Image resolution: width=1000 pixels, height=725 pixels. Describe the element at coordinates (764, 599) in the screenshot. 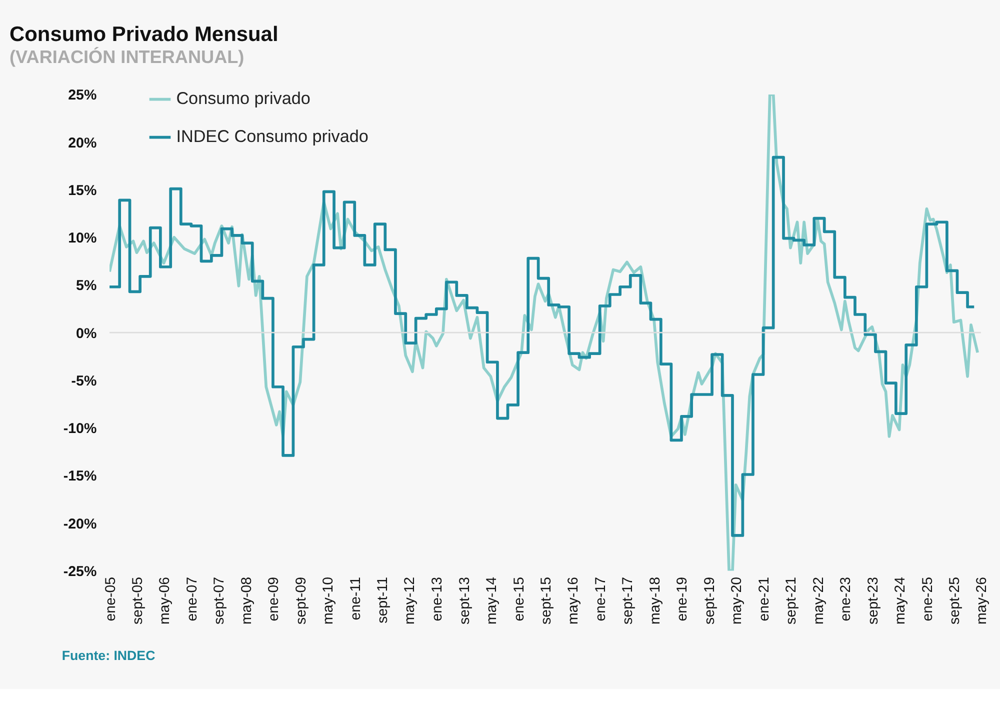

I see `x-tick-label: ene-21` at that location.